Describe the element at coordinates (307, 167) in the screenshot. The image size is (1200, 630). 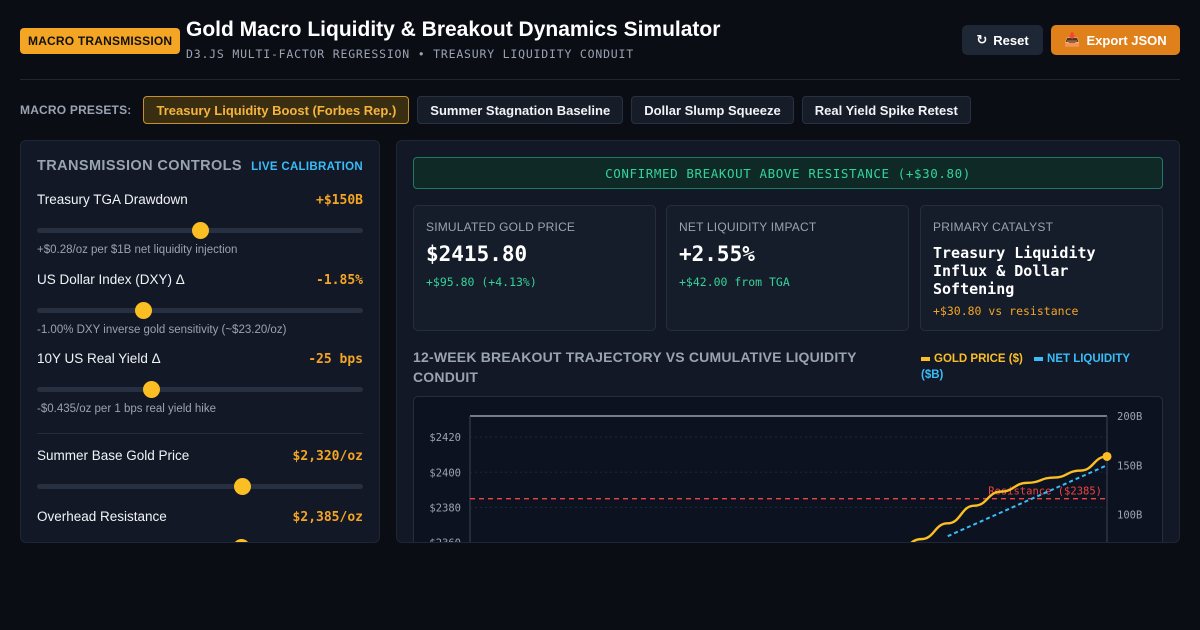
I see `live-calibration-badge: LIVE CALIBRATION` at that location.